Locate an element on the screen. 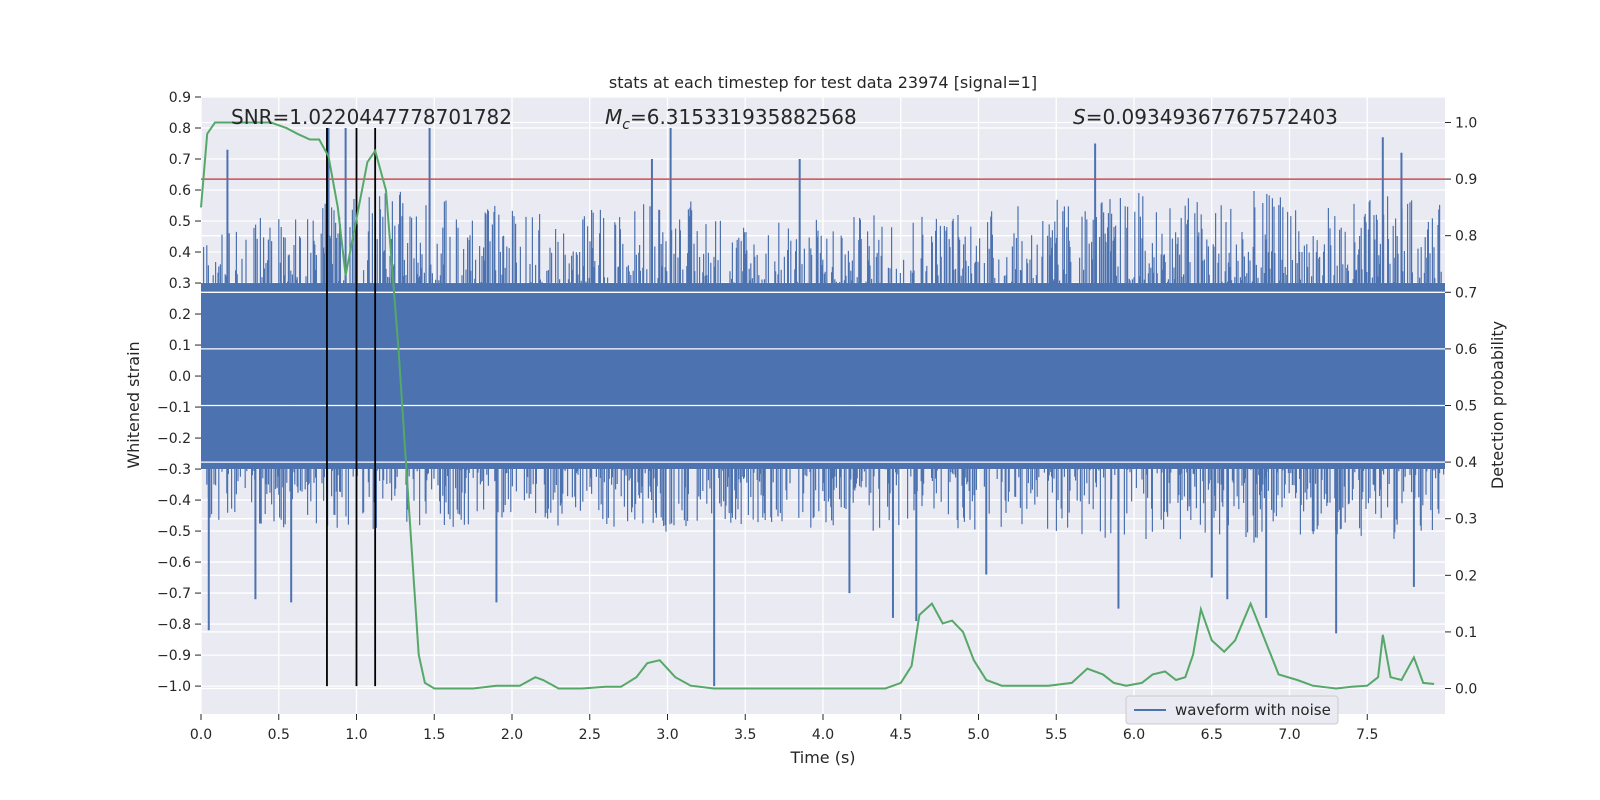  y-tick-label: 0.6 is located at coordinates (180, 191).